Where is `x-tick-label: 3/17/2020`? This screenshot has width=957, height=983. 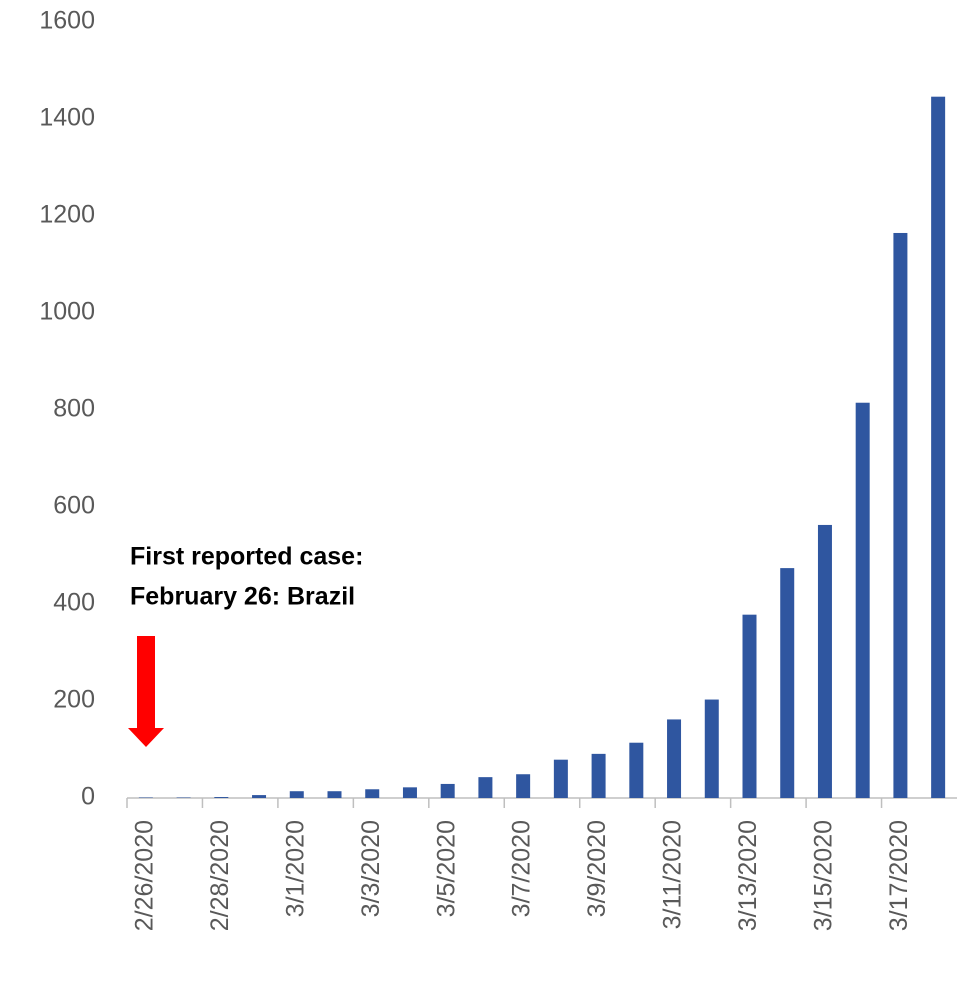 x-tick-label: 3/17/2020 is located at coordinates (899, 875).